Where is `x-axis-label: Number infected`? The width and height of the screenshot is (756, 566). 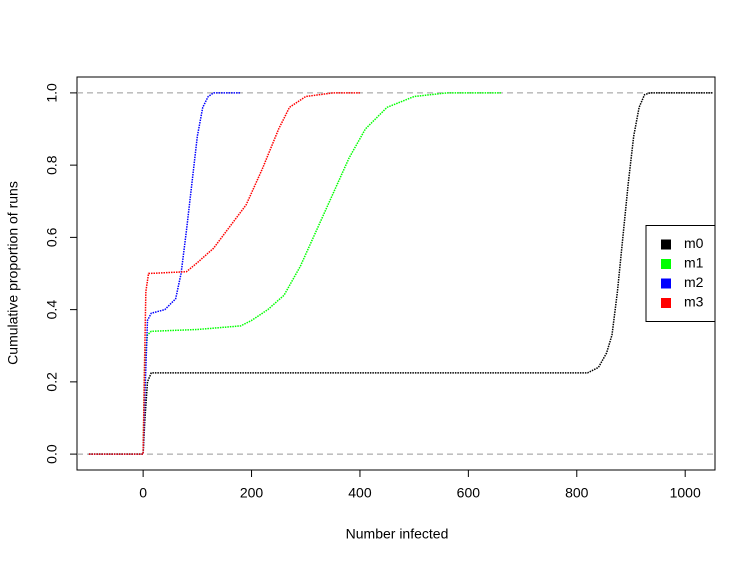
x-axis-label: Number infected is located at coordinates (397, 534).